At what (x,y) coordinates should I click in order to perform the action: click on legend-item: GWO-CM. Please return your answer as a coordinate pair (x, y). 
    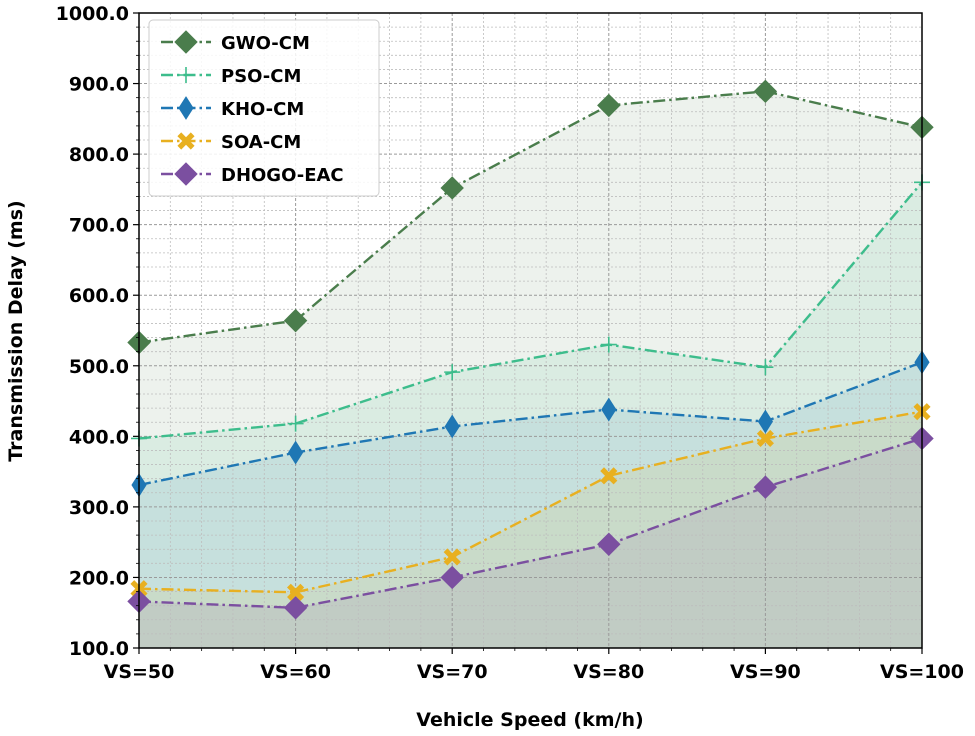
    Looking at the image, I should click on (235, 42).